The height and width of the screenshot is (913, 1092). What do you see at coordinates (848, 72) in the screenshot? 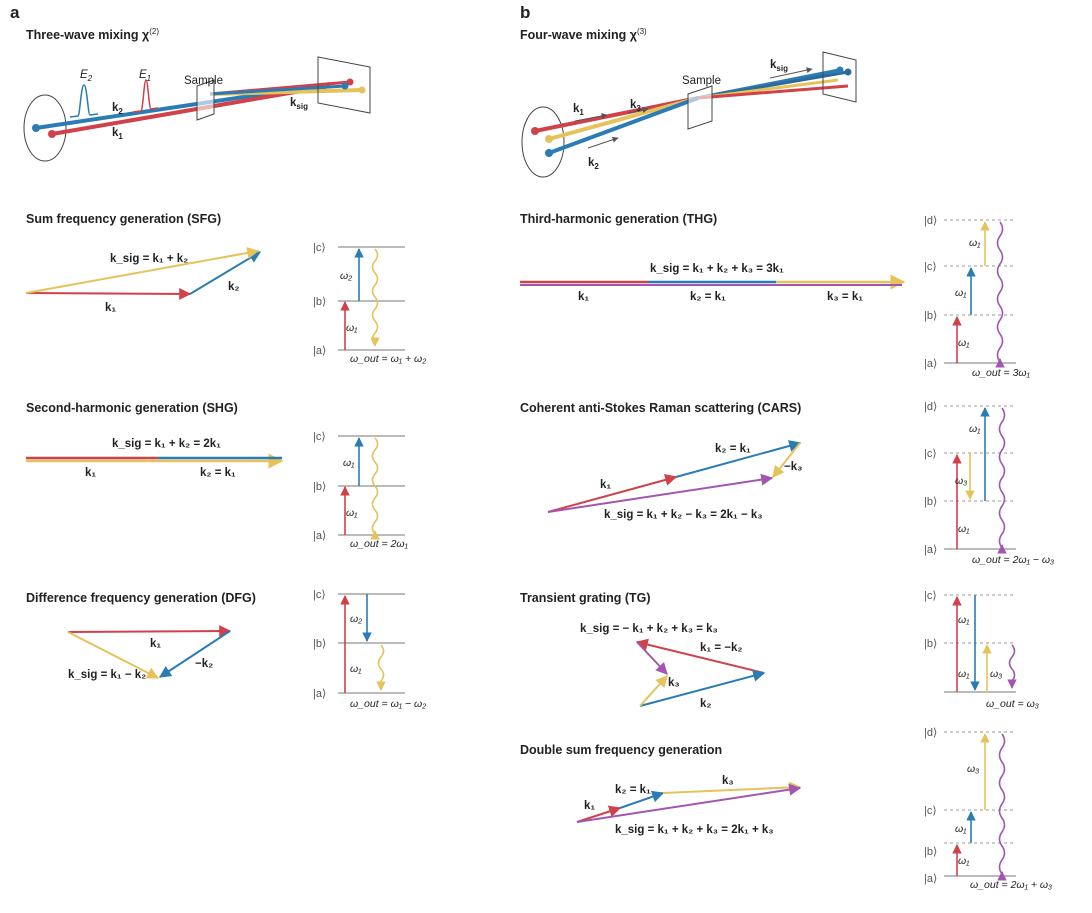
I see `k2-out-b-dot` at bounding box center [848, 72].